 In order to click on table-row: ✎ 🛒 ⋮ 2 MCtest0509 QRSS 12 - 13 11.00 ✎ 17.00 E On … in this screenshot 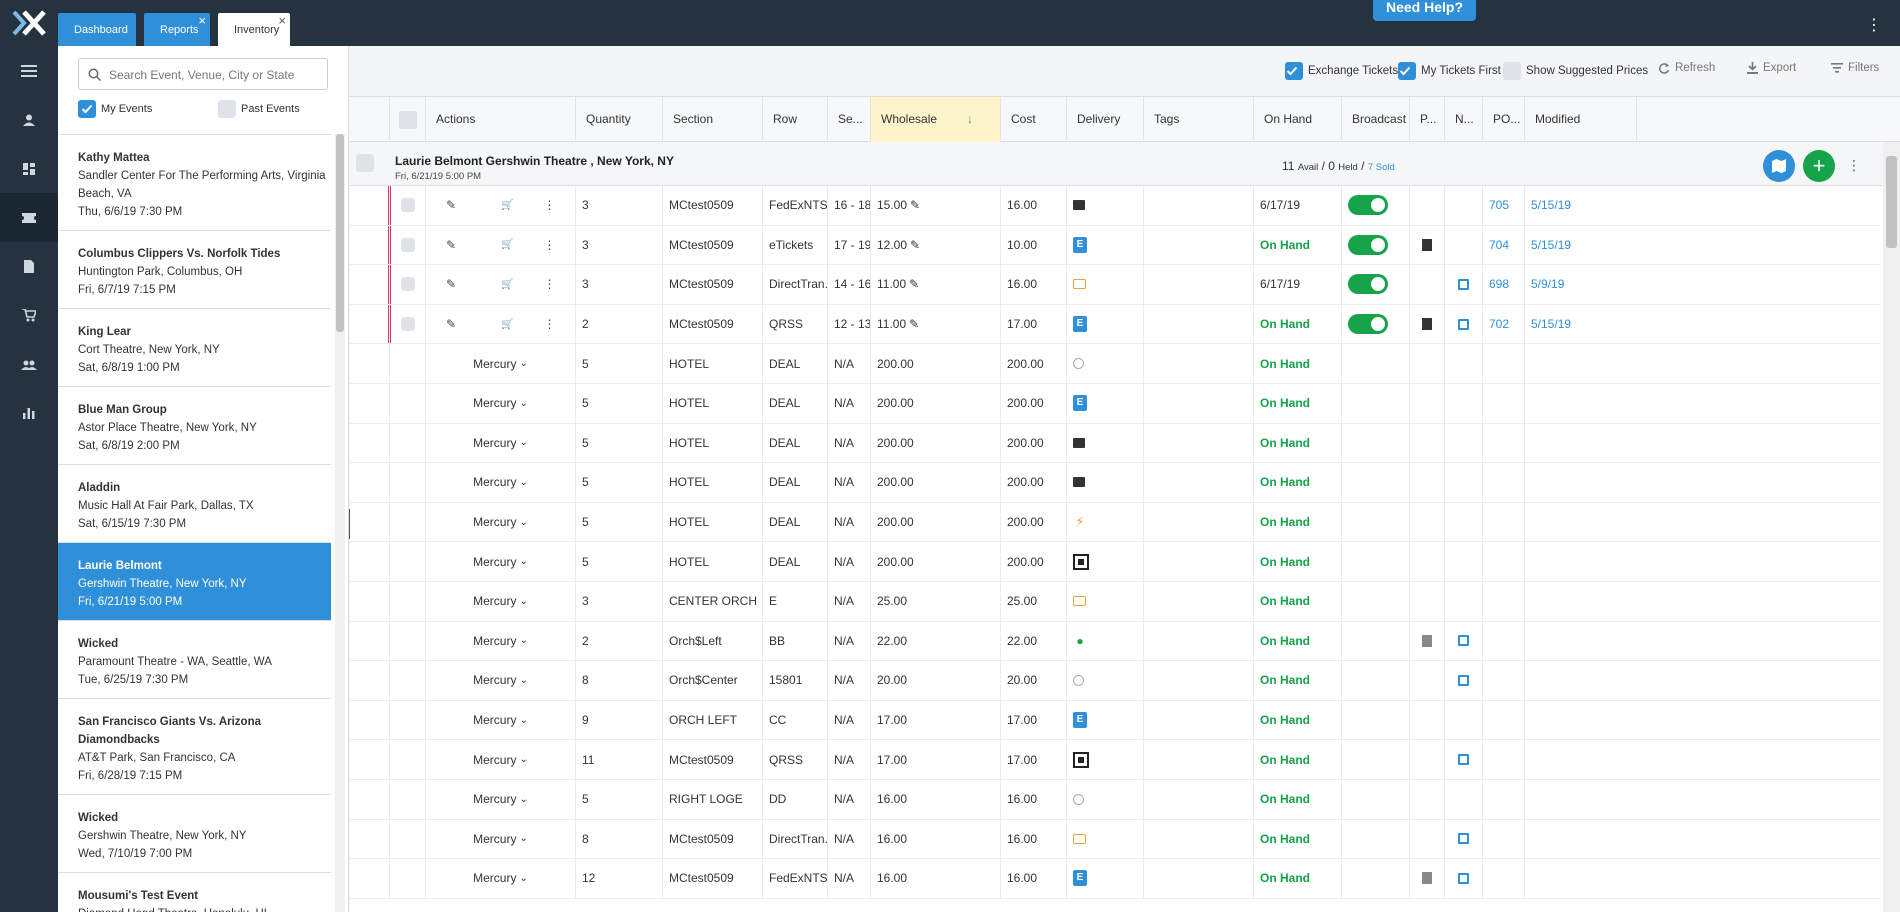, I will do `click(1115, 324)`.